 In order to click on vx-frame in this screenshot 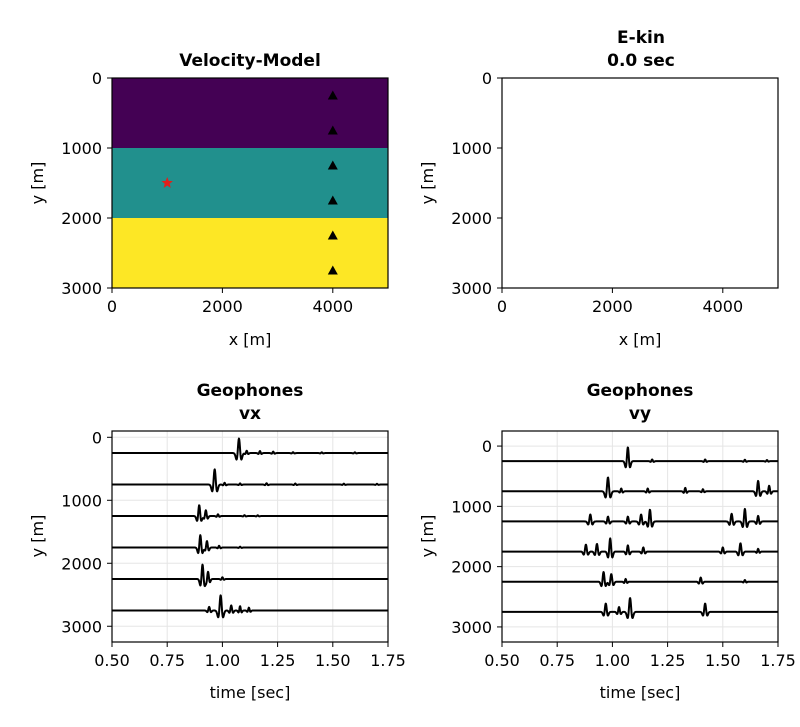, I will do `click(250, 536)`.